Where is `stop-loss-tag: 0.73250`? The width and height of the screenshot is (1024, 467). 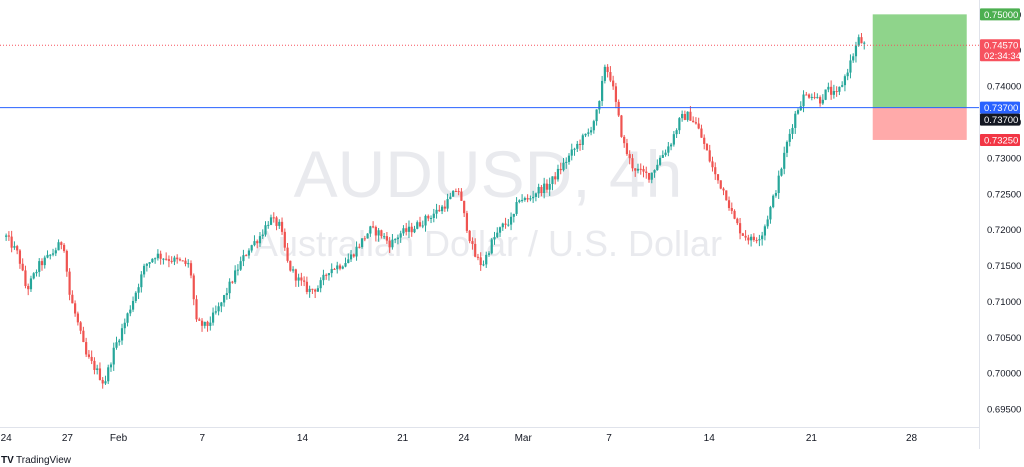 stop-loss-tag: 0.73250 is located at coordinates (1000, 139).